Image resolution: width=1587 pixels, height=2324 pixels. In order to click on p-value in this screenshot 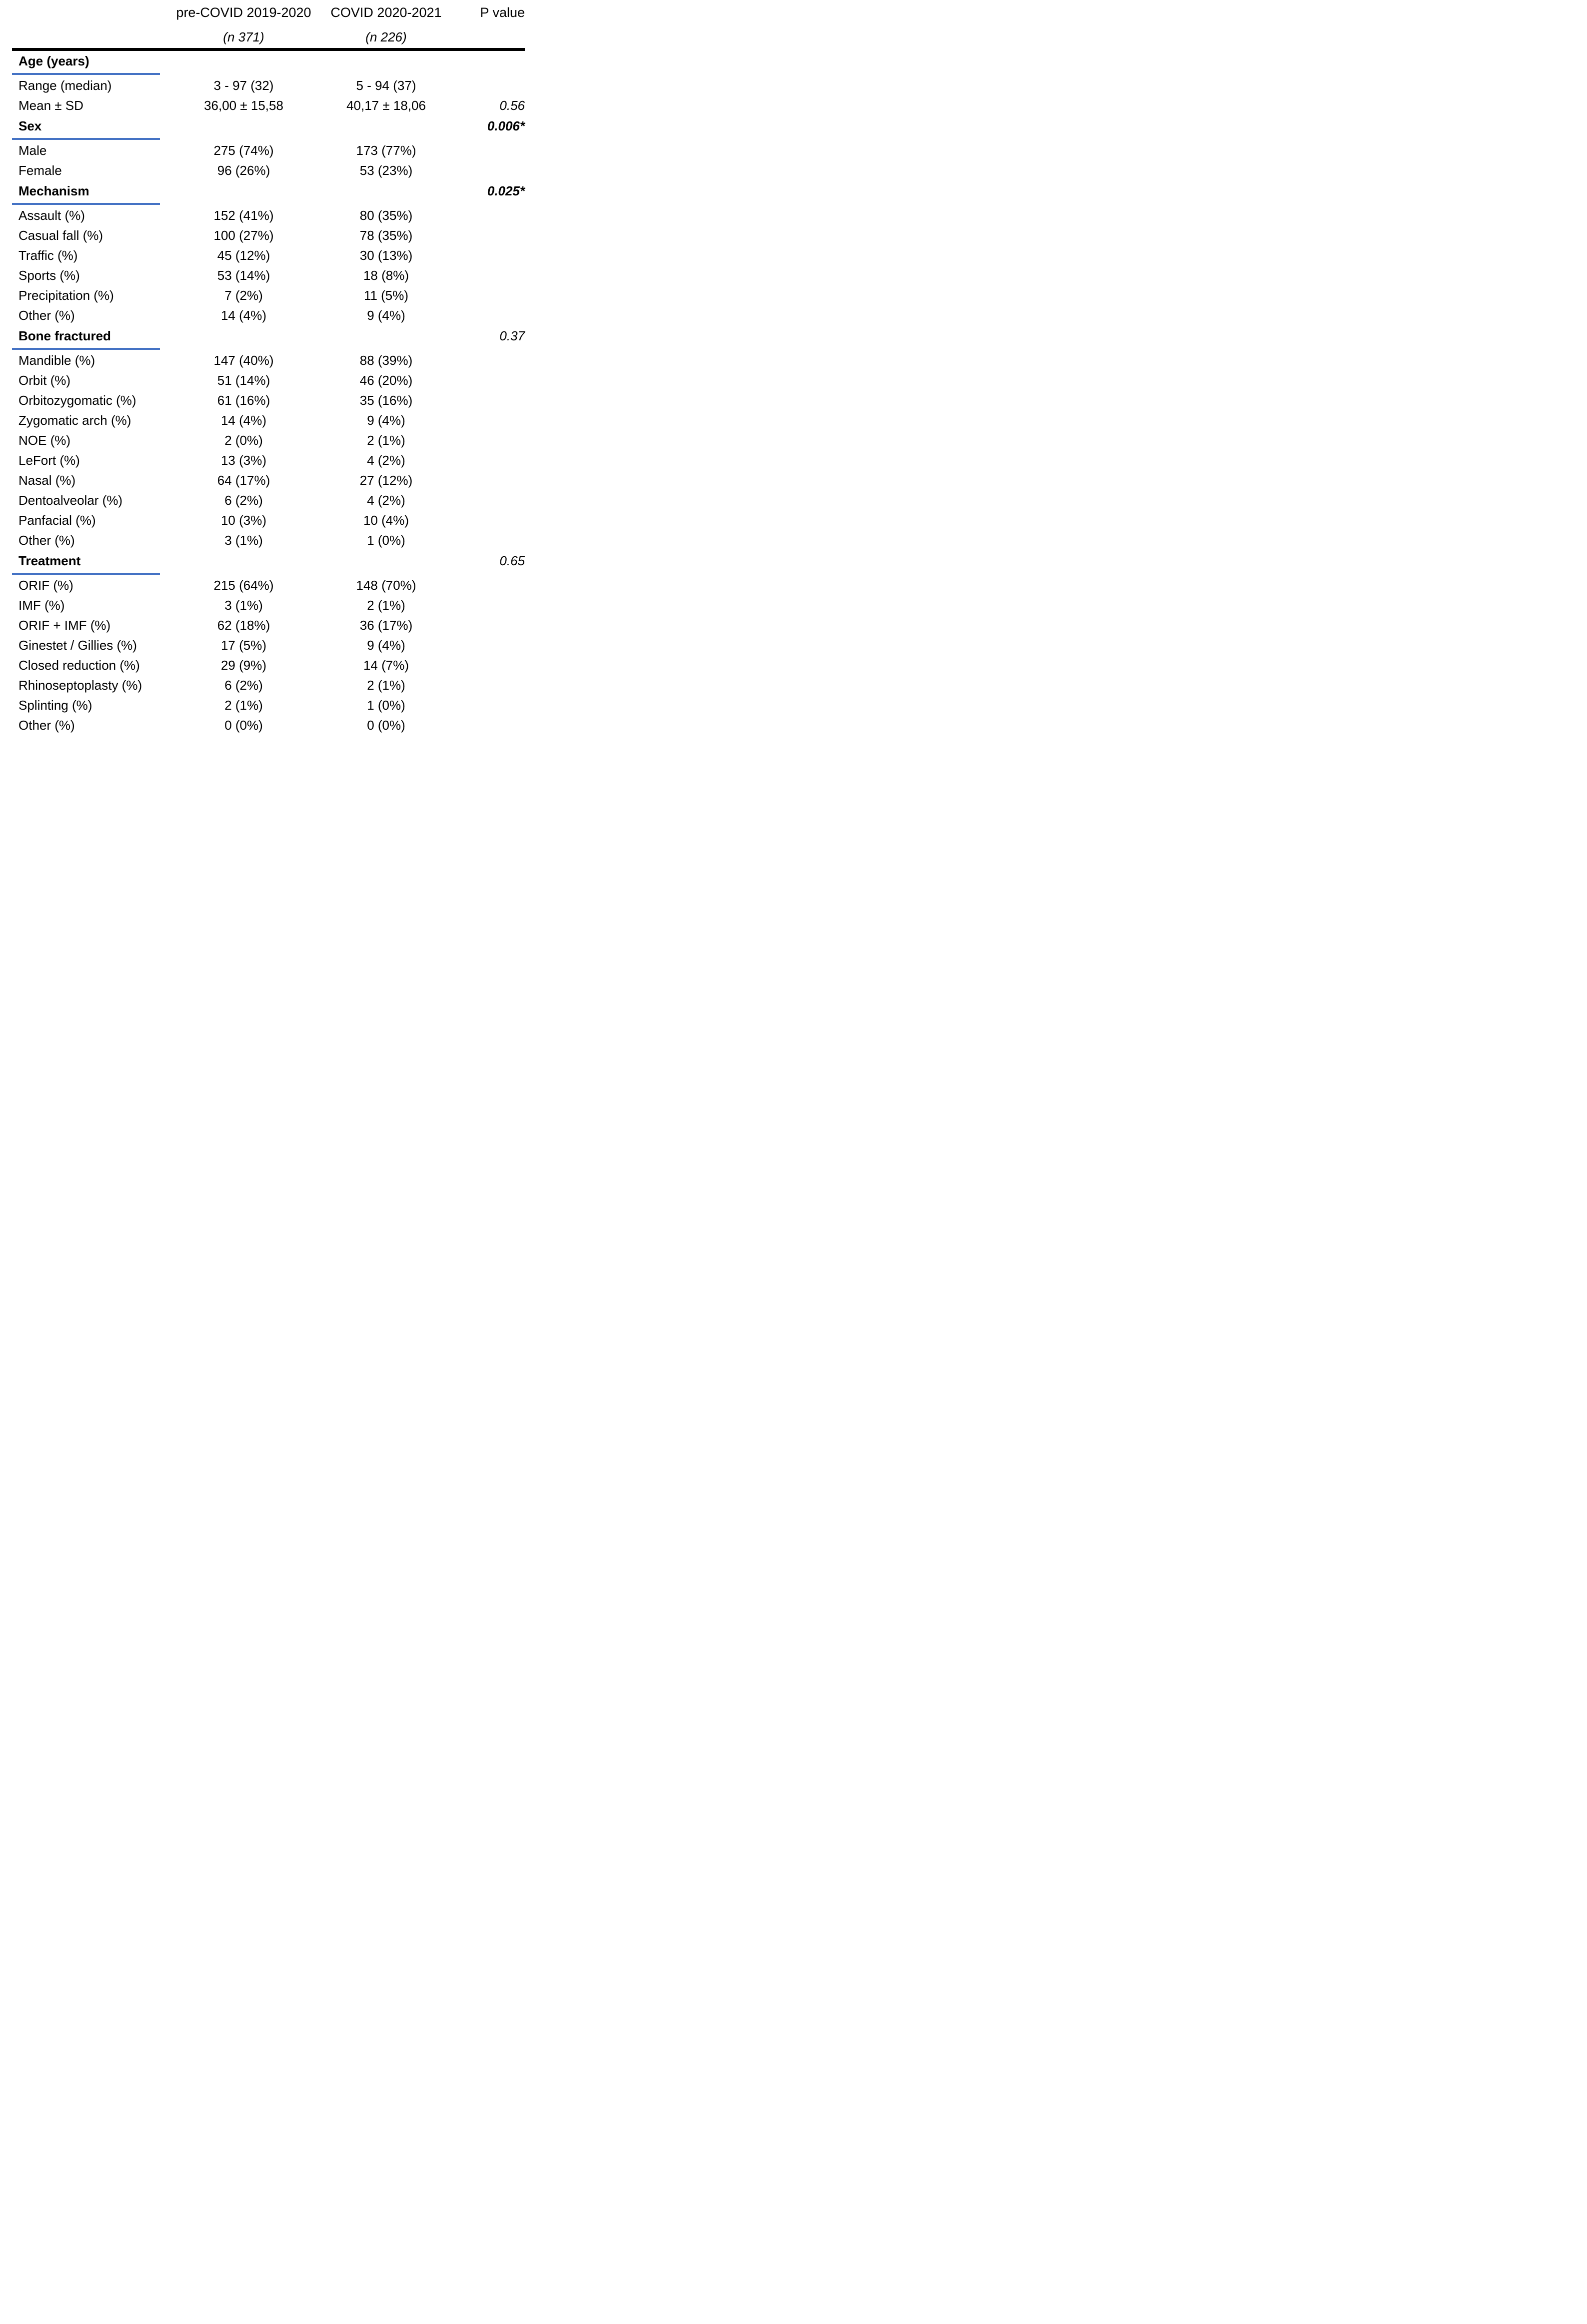, I will do `click(489, 52)`.